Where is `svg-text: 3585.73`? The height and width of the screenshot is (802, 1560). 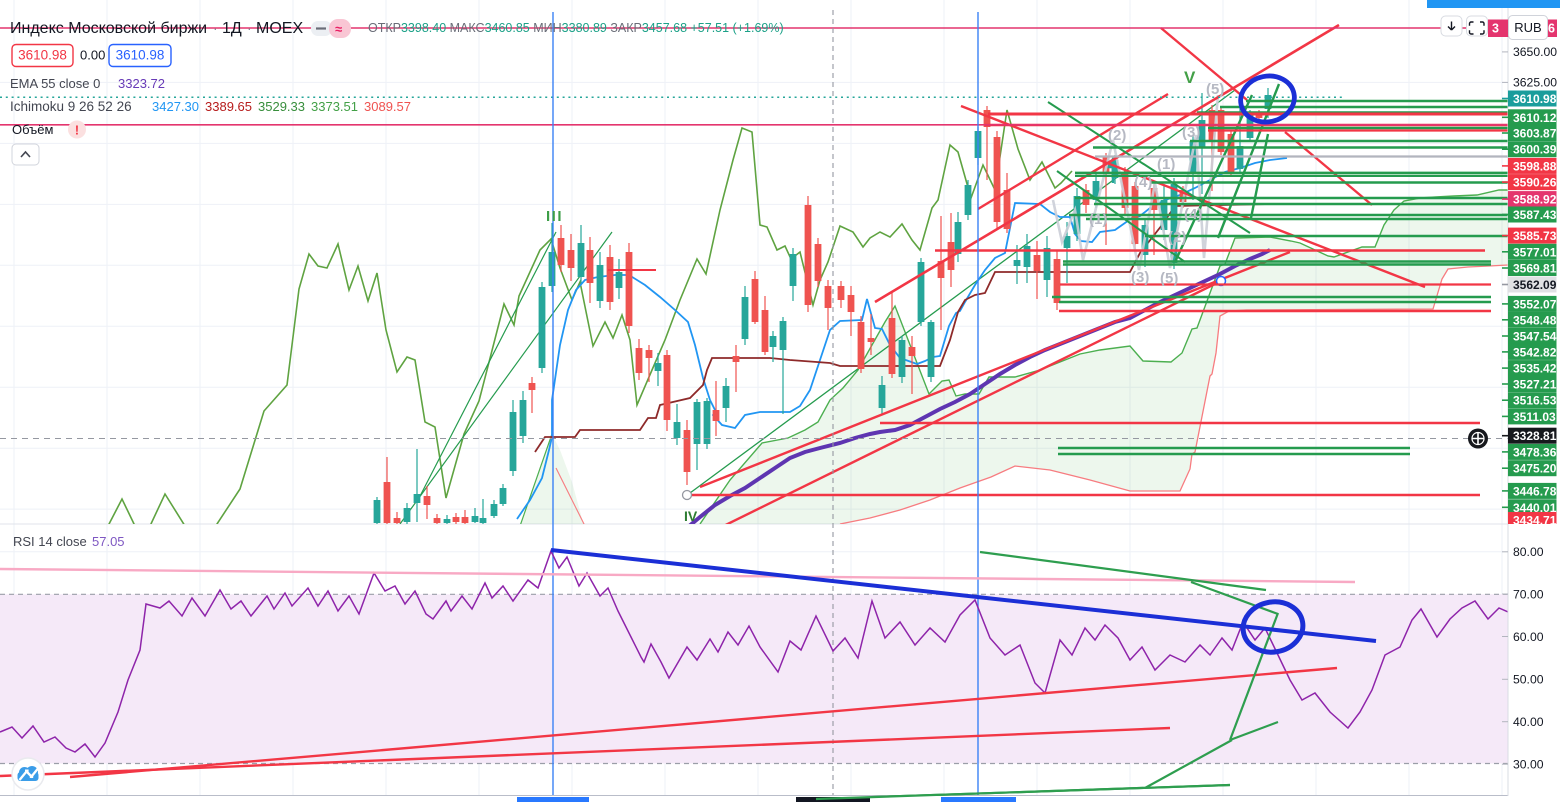
svg-text: 3585.73 is located at coordinates (1535, 236).